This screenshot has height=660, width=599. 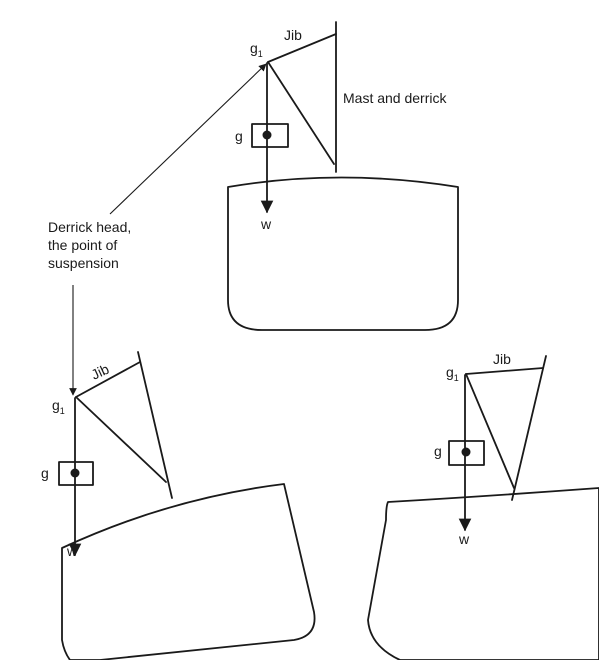 I want to click on left-g-box, so click(x=76, y=473).